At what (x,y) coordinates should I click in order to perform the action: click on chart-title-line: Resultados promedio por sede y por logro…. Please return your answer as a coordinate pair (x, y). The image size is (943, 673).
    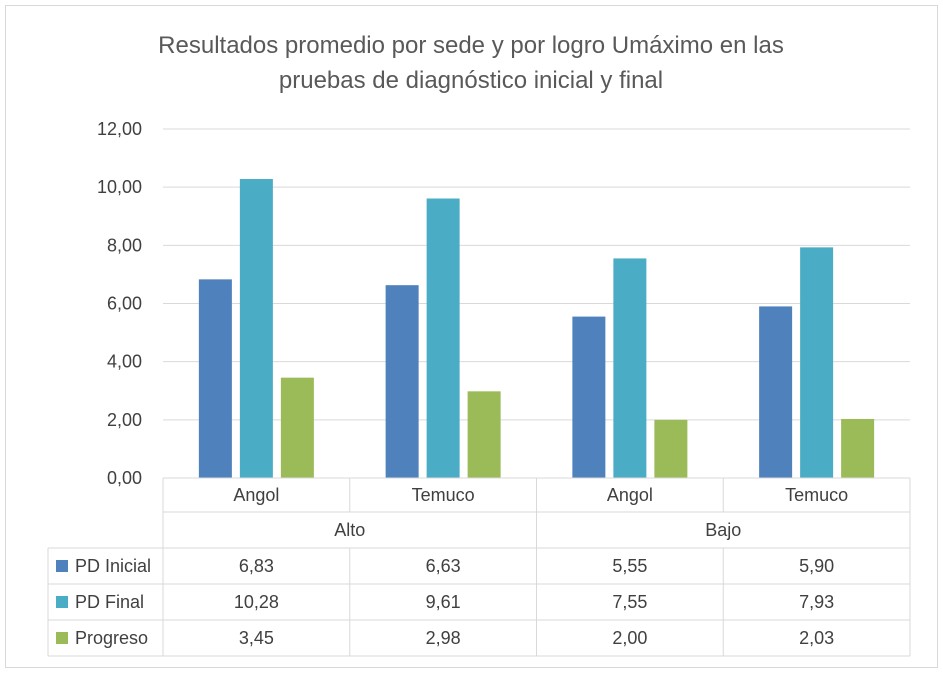
    Looking at the image, I should click on (471, 45).